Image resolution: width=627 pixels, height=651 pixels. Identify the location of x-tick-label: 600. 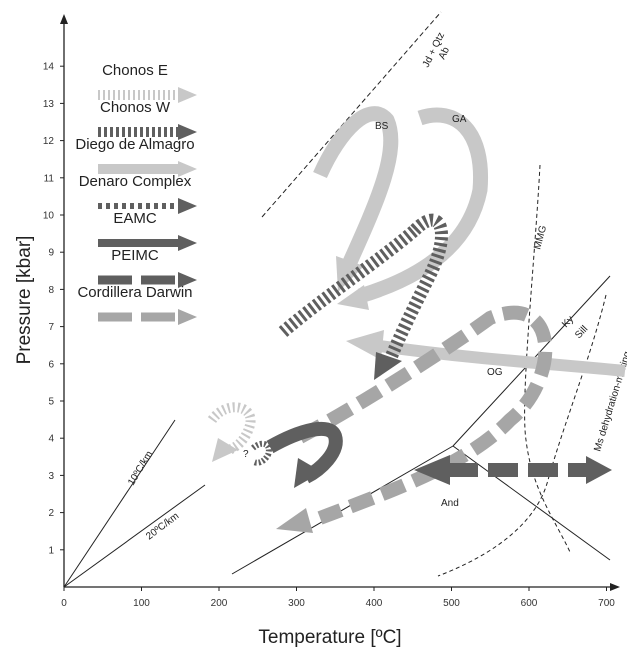
(529, 603).